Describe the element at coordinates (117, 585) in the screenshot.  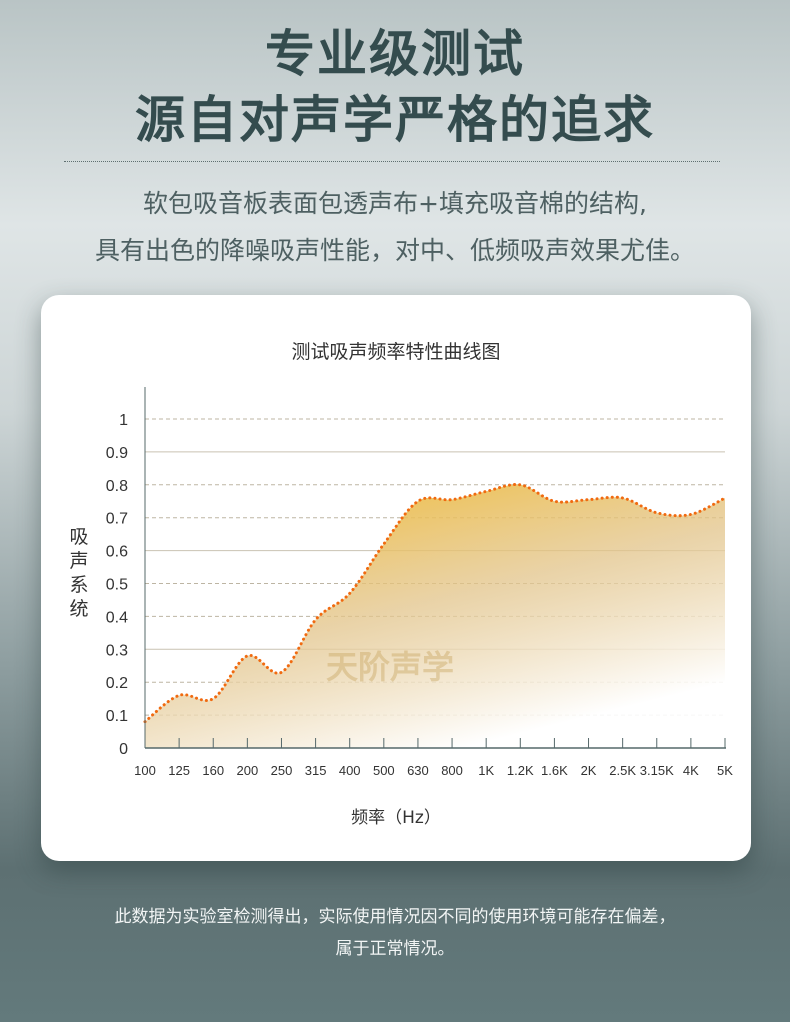
I see `y-tick-label: 0.5` at that location.